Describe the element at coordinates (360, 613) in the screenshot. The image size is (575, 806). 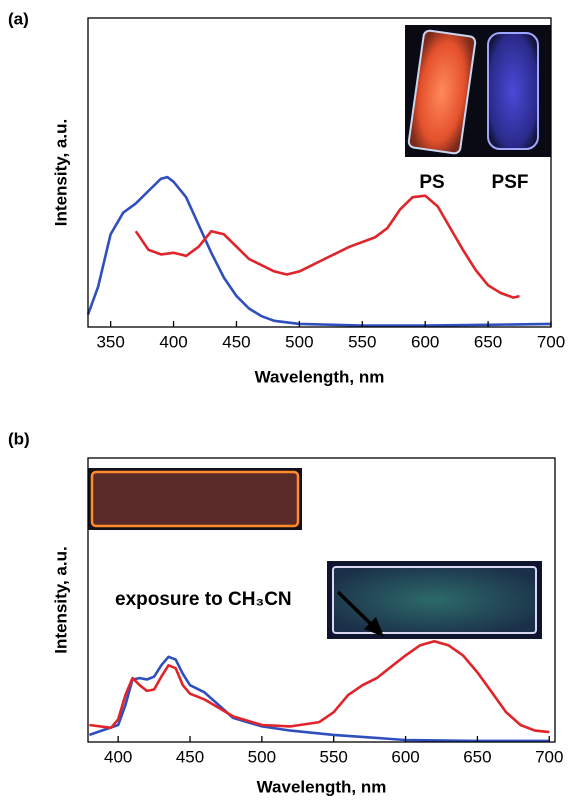
I see `arrow` at that location.